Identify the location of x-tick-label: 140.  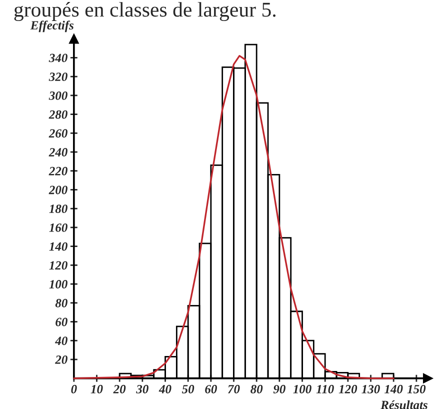
(393, 389).